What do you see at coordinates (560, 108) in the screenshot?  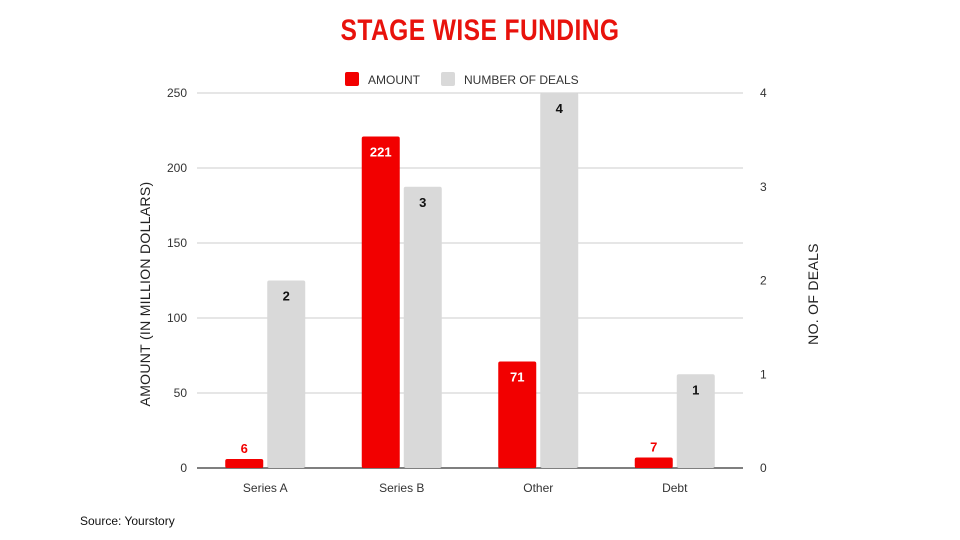 I see `data-label-deals: 4` at bounding box center [560, 108].